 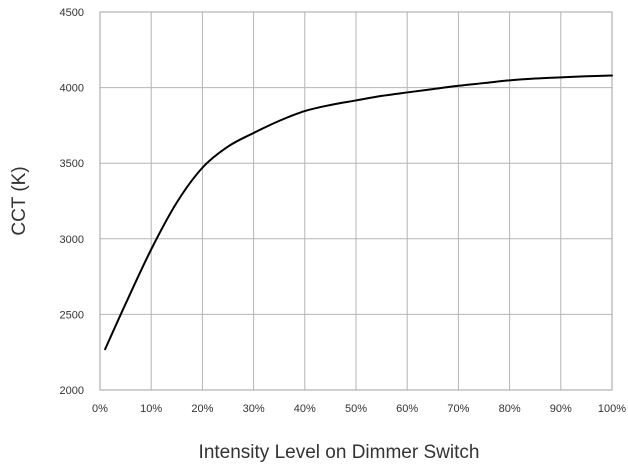 I want to click on x-axis-label: Intensity Level on Dimmer Switch, so click(x=339, y=452).